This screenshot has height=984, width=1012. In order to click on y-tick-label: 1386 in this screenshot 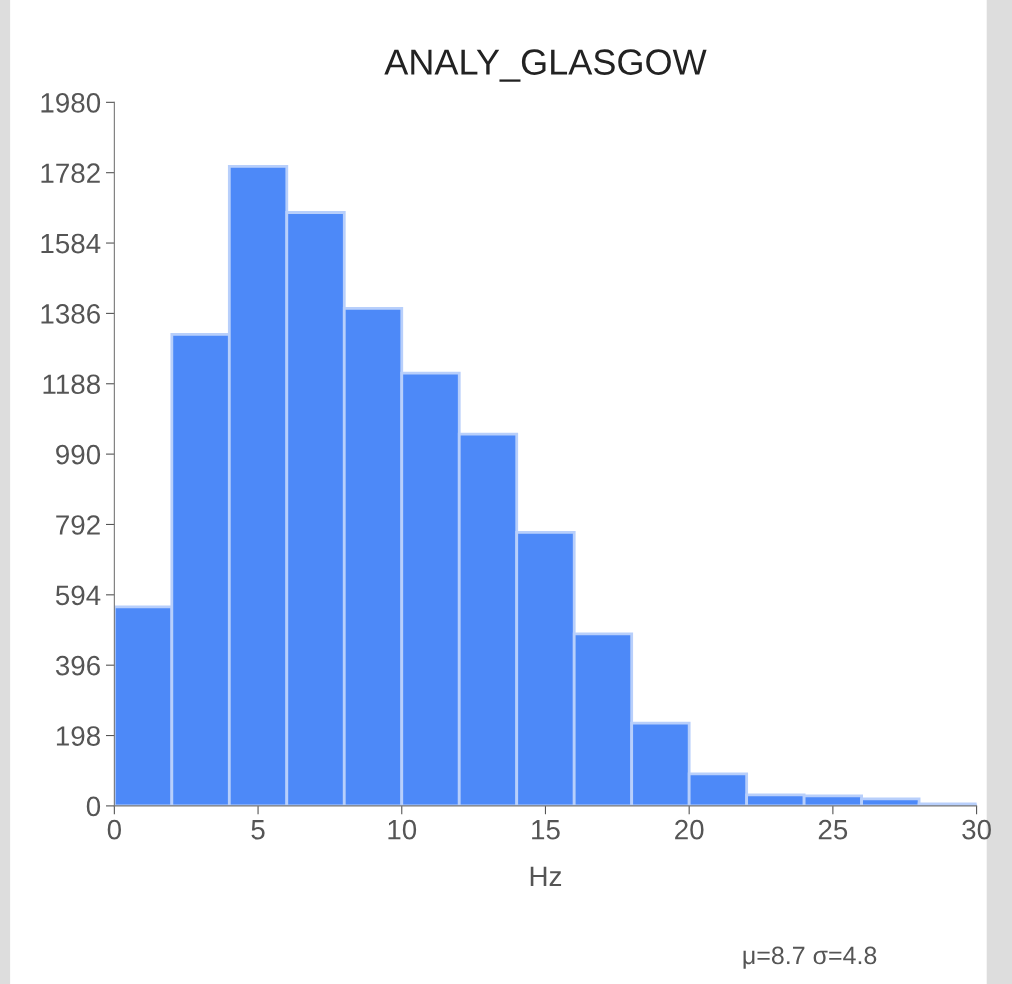, I will do `click(70, 314)`.